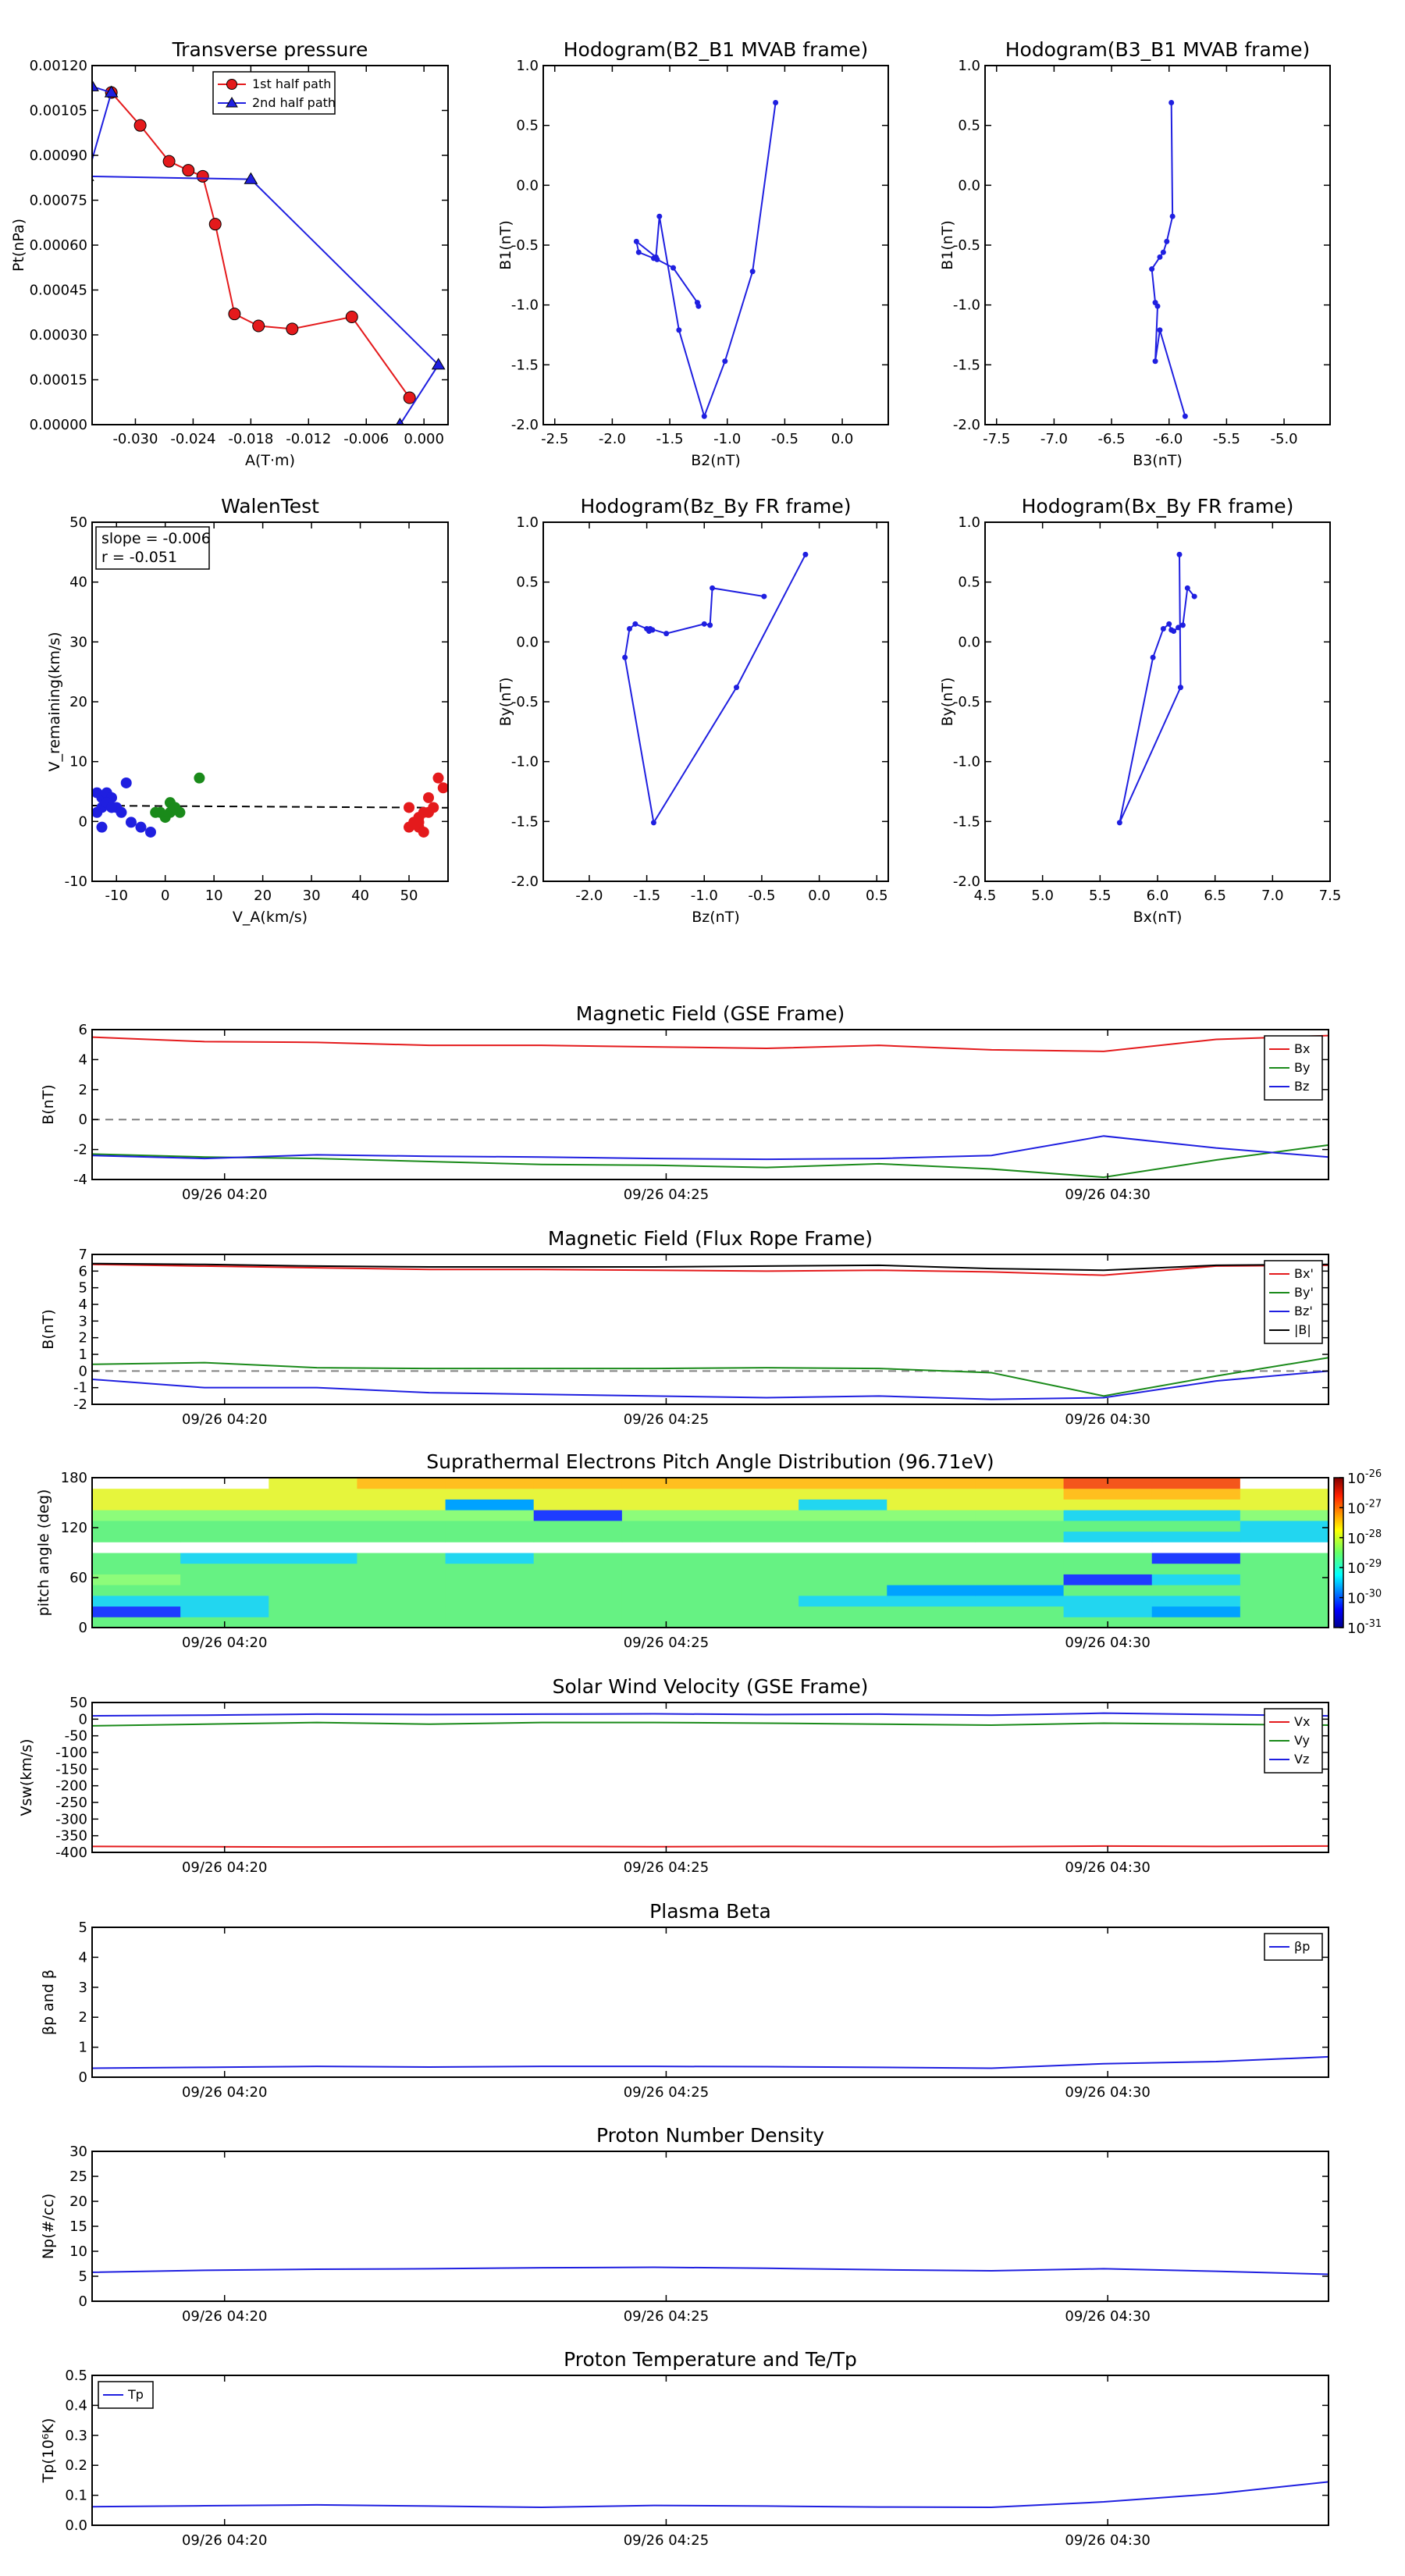 This screenshot has width=1405, height=2576. Describe the element at coordinates (711, 1238) in the screenshot. I see `ts2-title: Magnetic Field (Flux Rope Frame)` at that location.